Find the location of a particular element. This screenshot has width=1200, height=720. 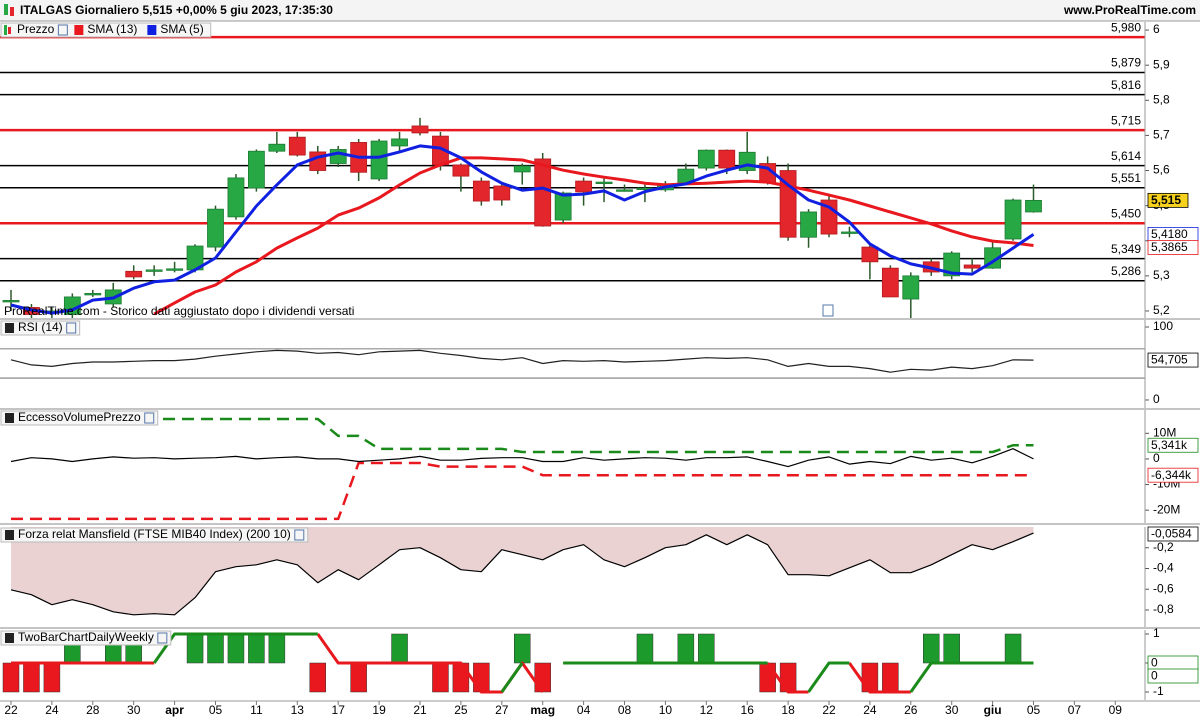

y-tick-label: 10M is located at coordinates (1164, 432).